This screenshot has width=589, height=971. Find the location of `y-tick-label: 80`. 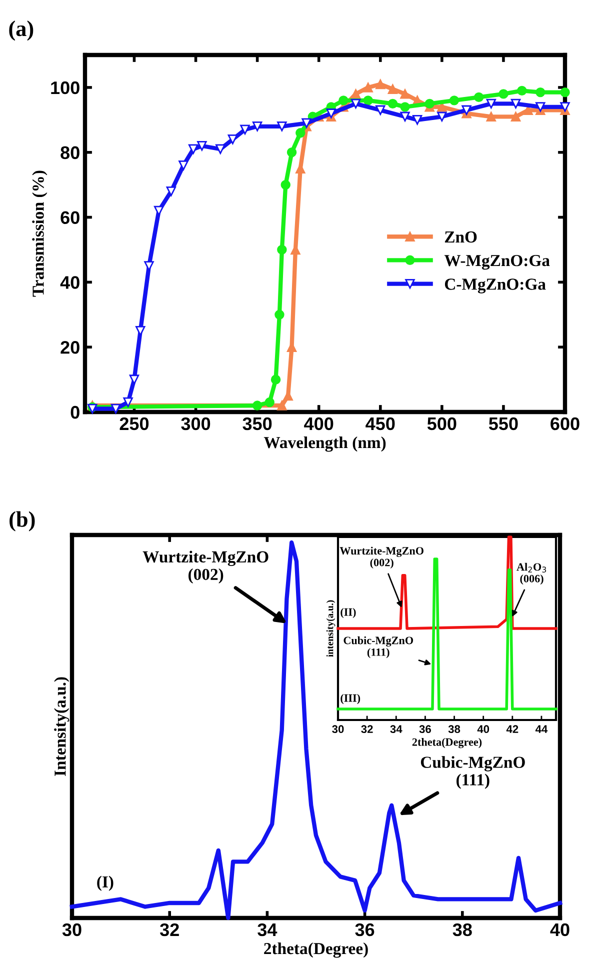

y-tick-label: 80 is located at coordinates (70, 153).